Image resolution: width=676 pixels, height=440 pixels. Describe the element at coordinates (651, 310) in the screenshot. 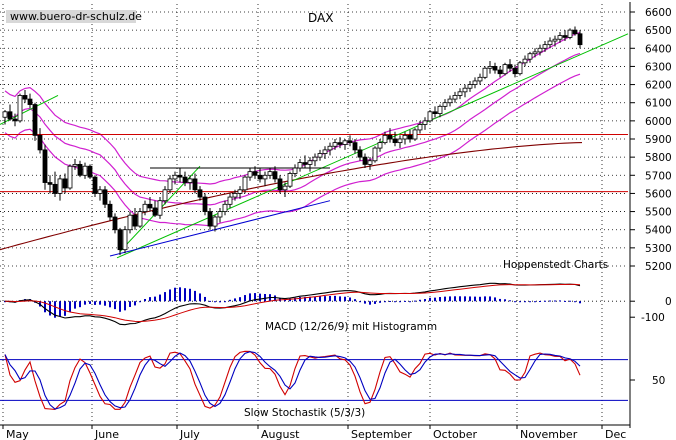

I see `macd-y-axis: 0-100` at that location.